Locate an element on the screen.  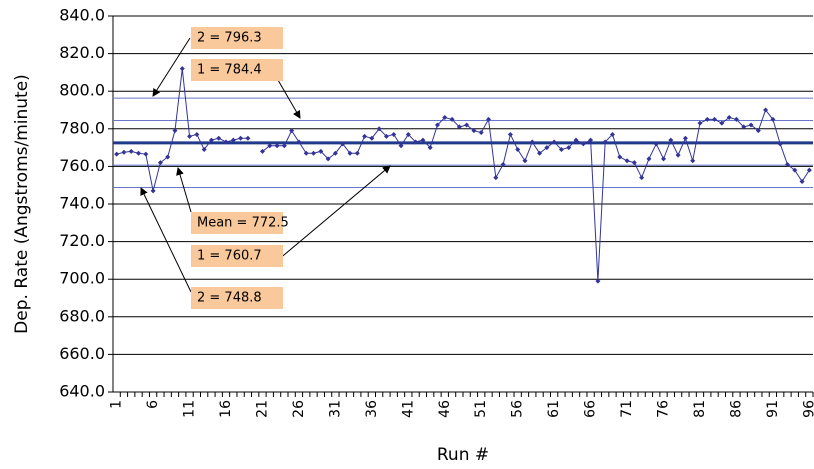
x-tick-label: 66 is located at coordinates (591, 409).